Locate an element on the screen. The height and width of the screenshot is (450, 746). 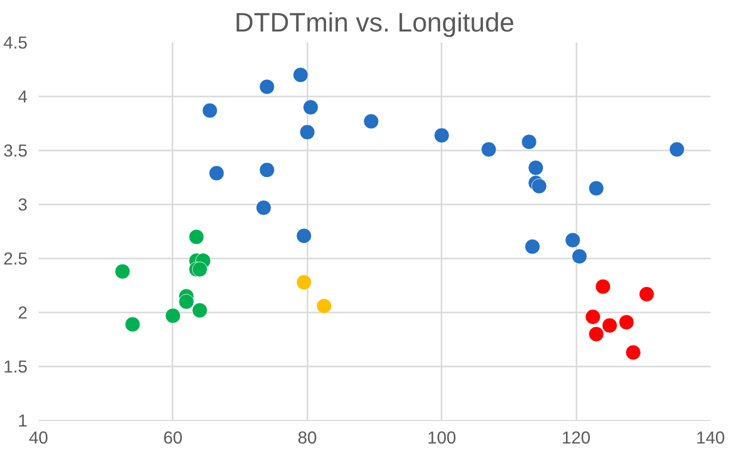
x-tick-label: 60 is located at coordinates (173, 438).